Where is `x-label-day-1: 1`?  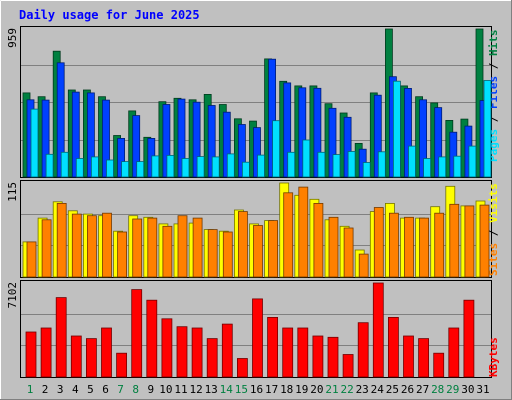 x-label-day-1: 1 is located at coordinates (30, 389).